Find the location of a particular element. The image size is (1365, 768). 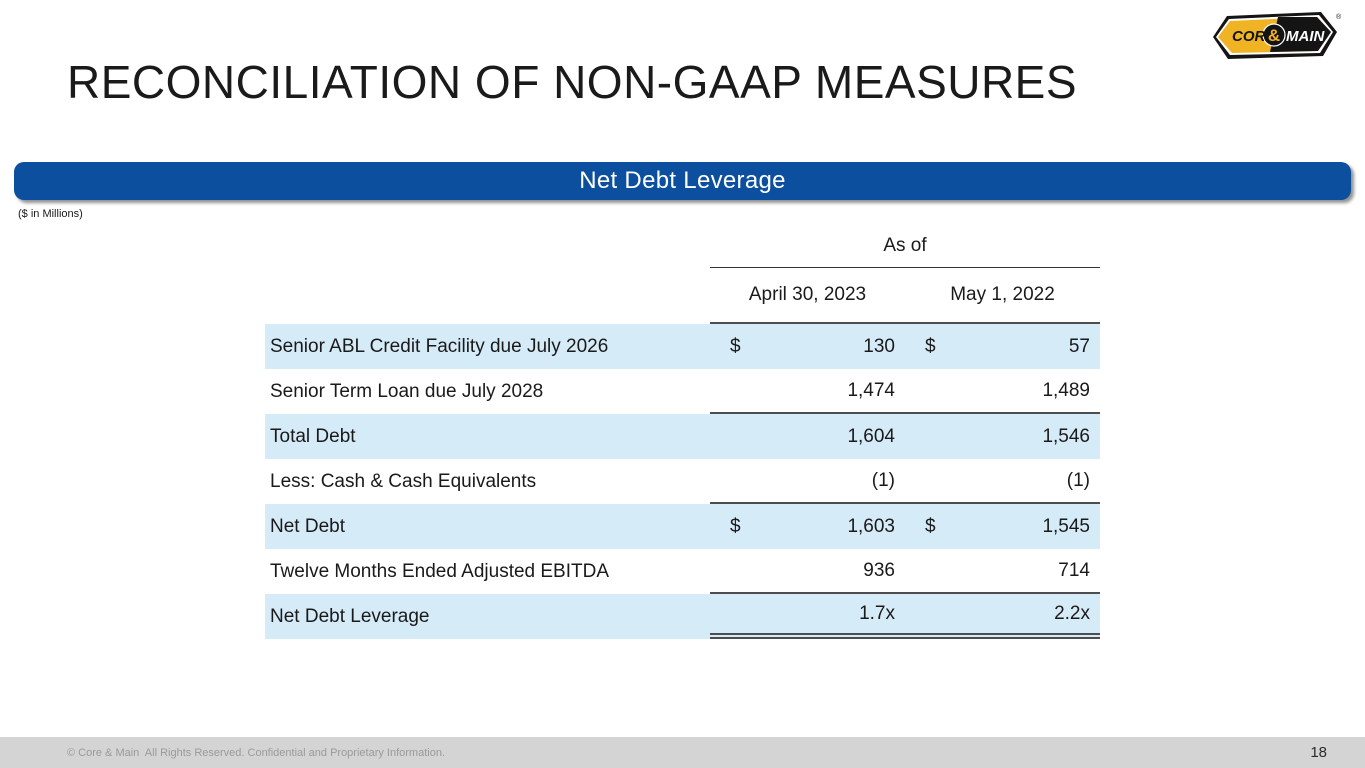

row-label: Less: Cash & Cash Equivalents is located at coordinates (403, 481).